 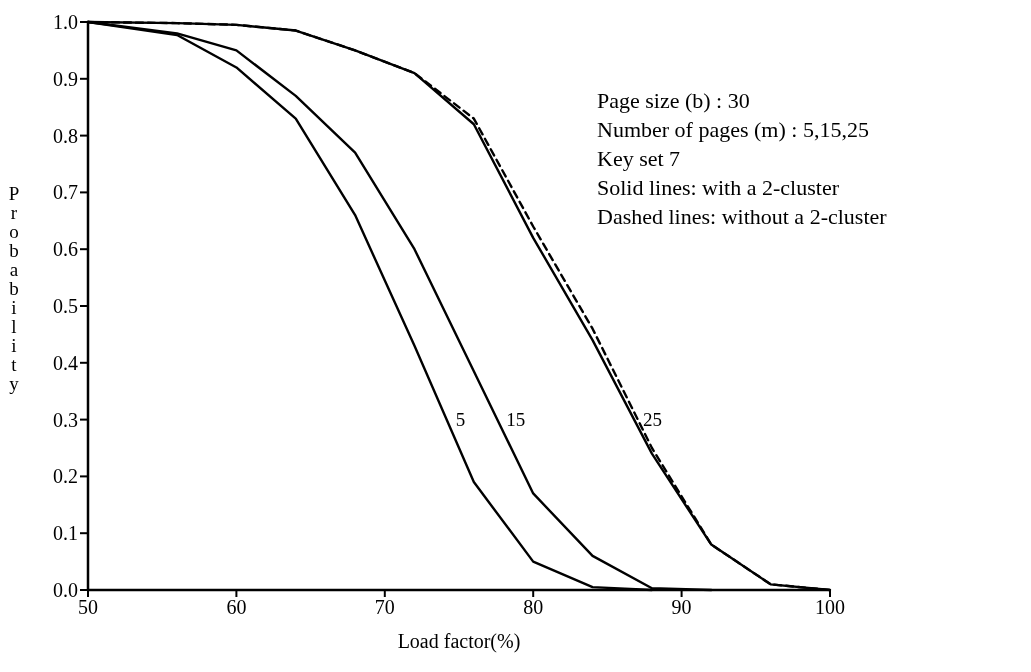 What do you see at coordinates (384, 607) in the screenshot?
I see `x-tick-label: 70` at bounding box center [384, 607].